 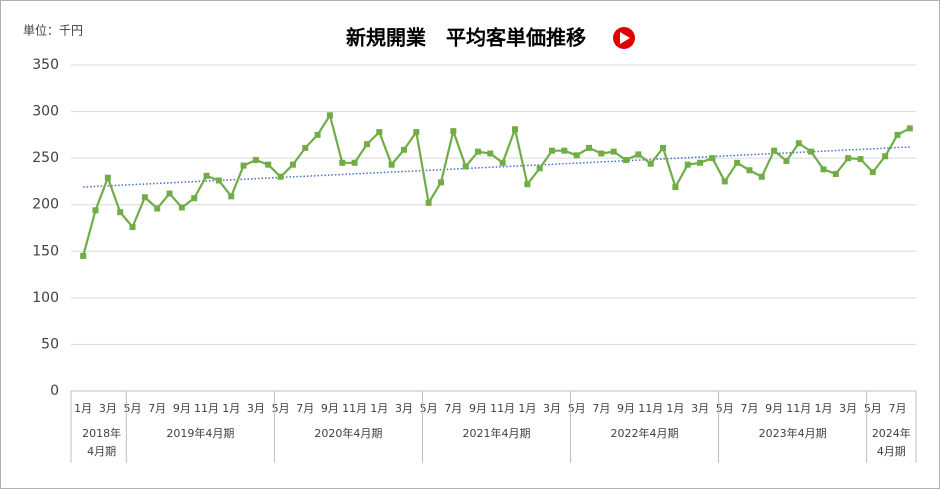 What do you see at coordinates (200, 433) in the screenshot?
I see `period-label: 2019年4月期` at bounding box center [200, 433].